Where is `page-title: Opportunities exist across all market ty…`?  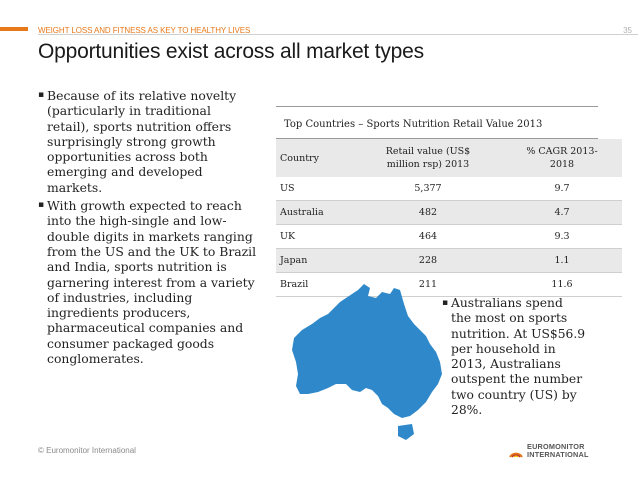
page-title: Opportunities exist across all market ty… is located at coordinates (231, 51).